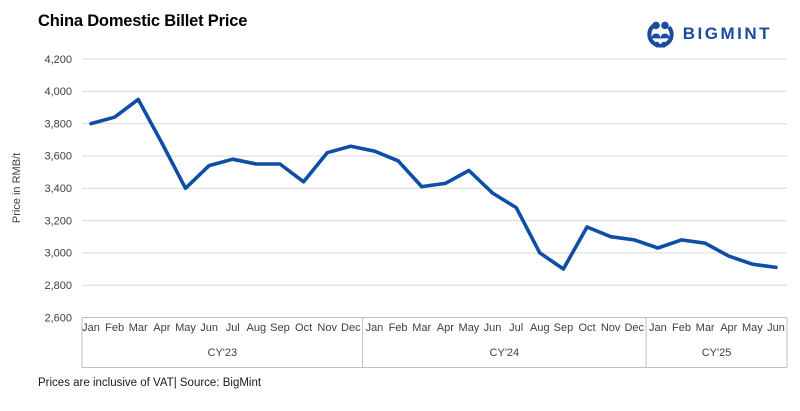  I want to click on y-tick-label: 3,400, so click(58, 189).